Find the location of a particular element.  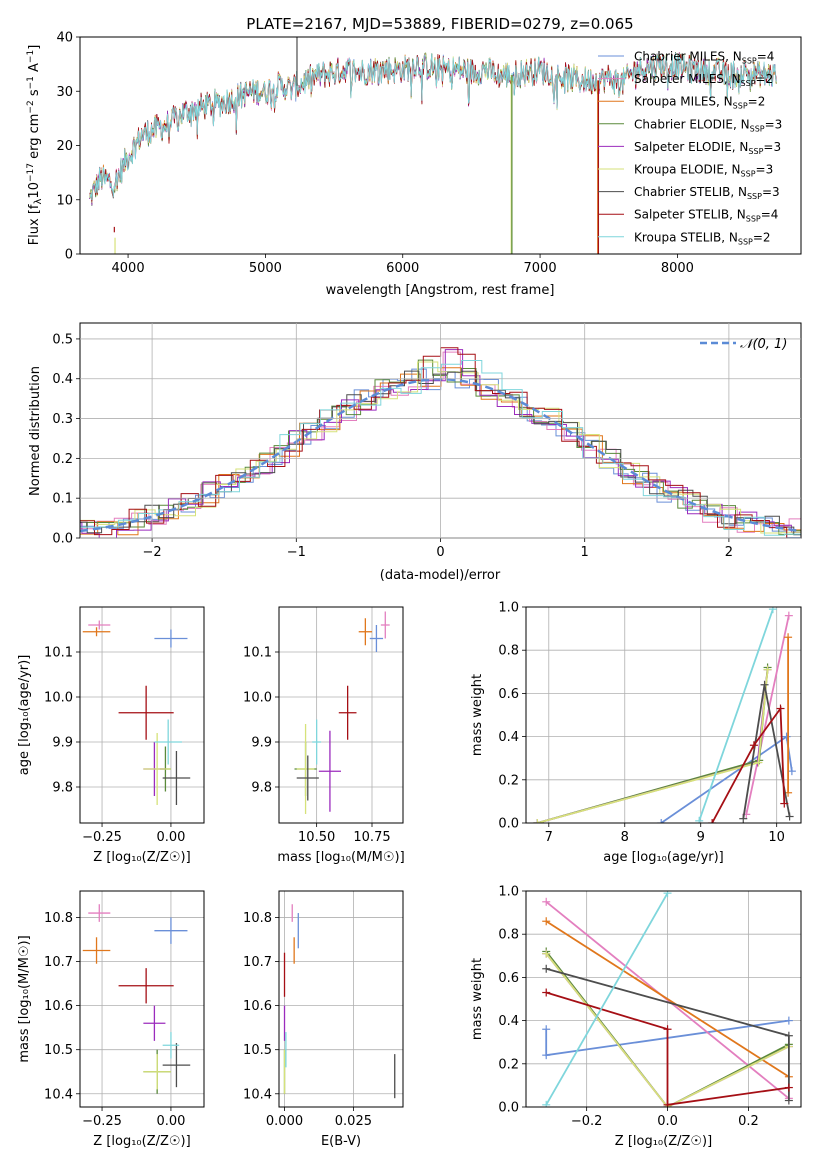

legend-label: Salpeter ELODIE, NSSP=3 is located at coordinates (707, 148).